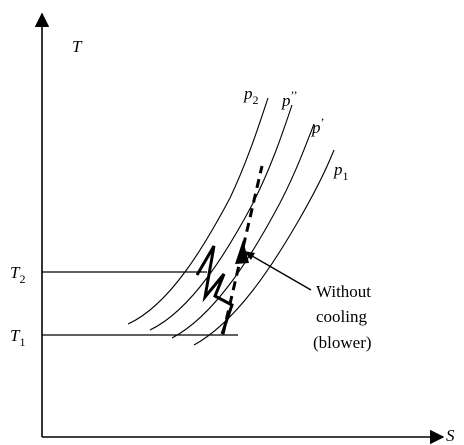 The image size is (464, 445). What do you see at coordinates (341, 316) in the screenshot?
I see `annotation-line-2: cooling` at bounding box center [341, 316].